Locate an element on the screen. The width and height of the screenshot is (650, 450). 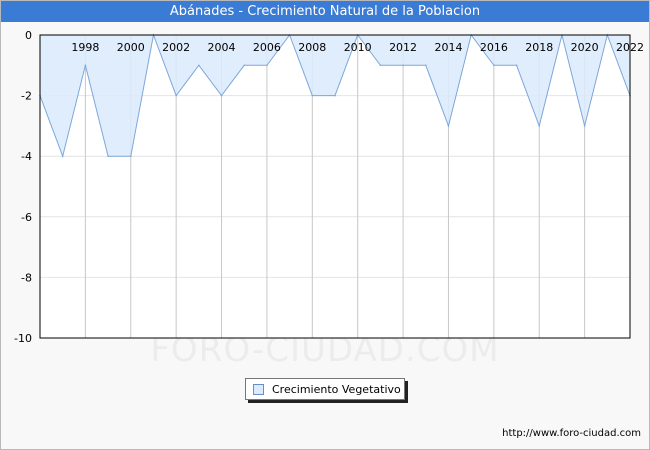
x-tick-label: 2006 is located at coordinates (267, 47).